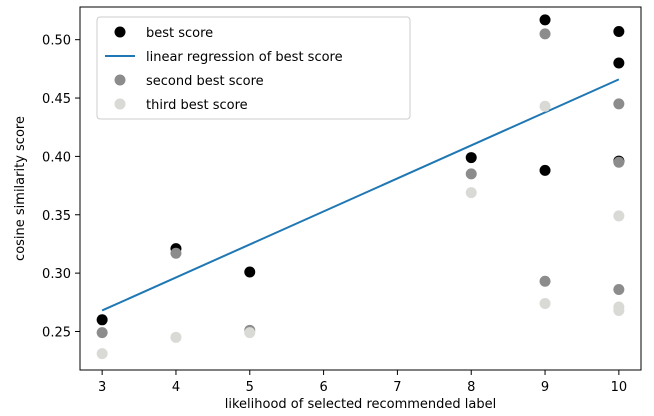 Image resolution: width=654 pixels, height=416 pixels. I want to click on legend-item-best-score: best score, so click(163, 33).